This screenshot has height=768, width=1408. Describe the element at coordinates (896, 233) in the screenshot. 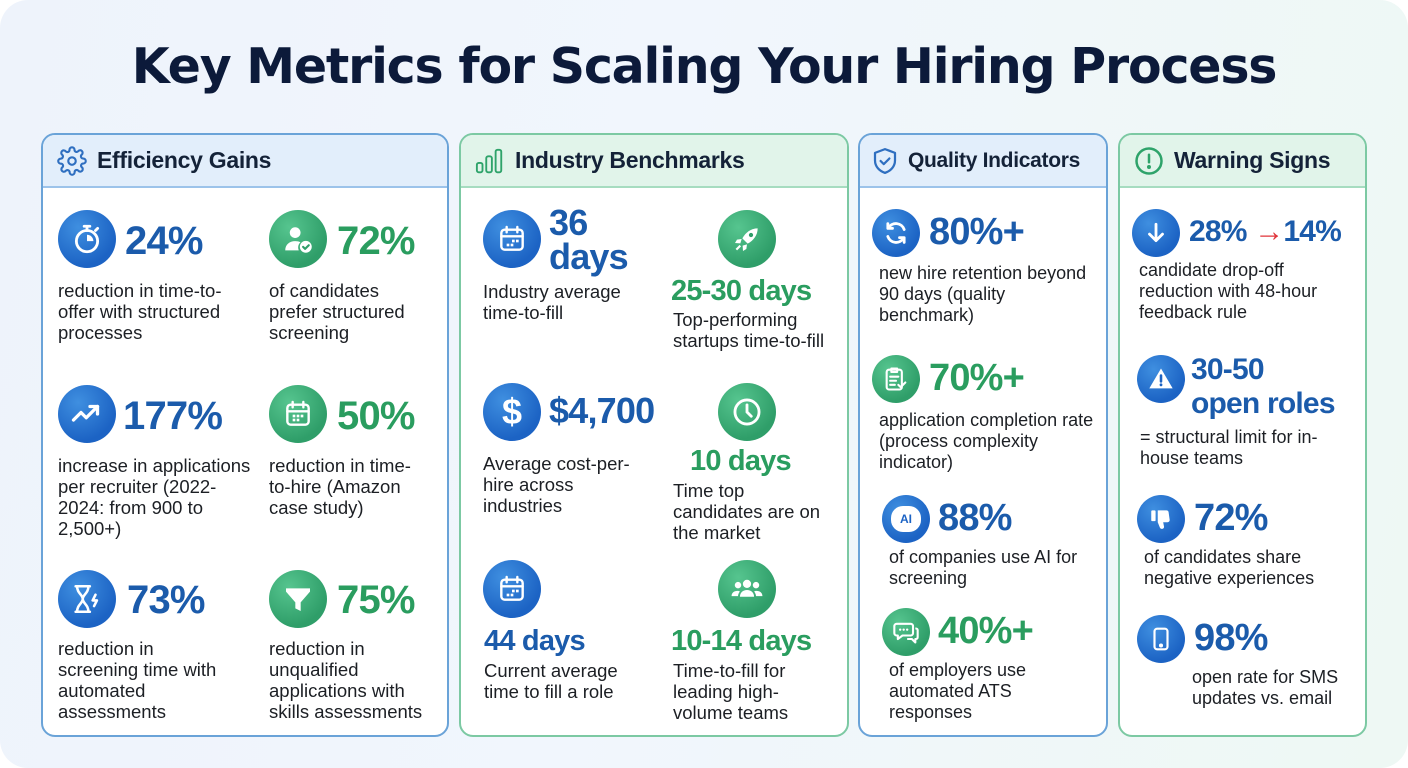

I see `refresh-icon` at that location.